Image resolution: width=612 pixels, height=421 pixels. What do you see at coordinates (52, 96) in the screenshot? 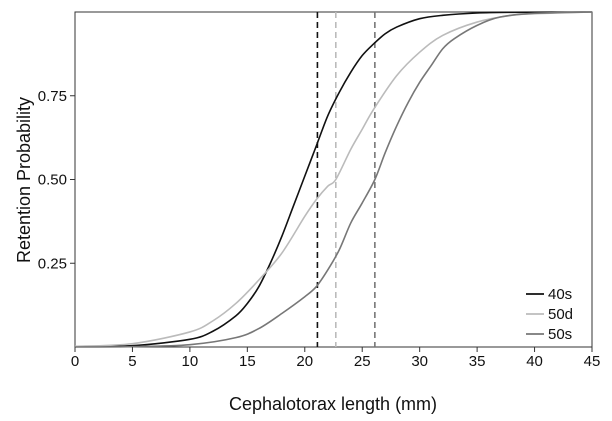
I see `y-tick-label: 0.75` at bounding box center [52, 96].